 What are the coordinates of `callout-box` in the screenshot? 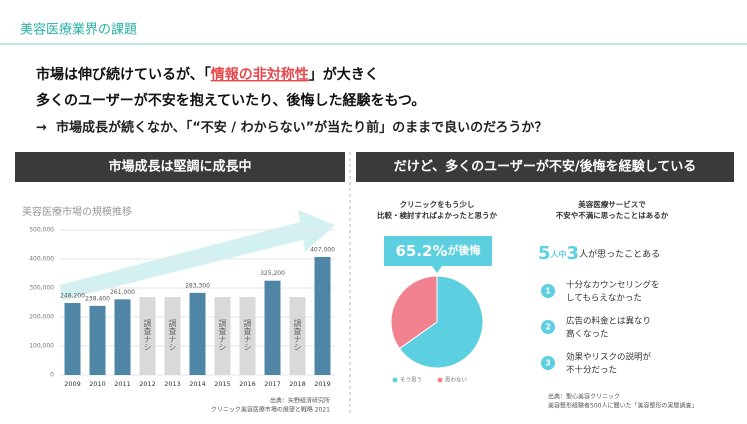 It's located at (438, 251).